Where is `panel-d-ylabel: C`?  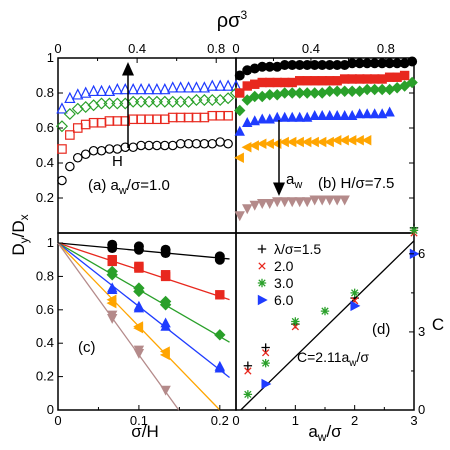 panel-d-ylabel: C is located at coordinates (438, 324).